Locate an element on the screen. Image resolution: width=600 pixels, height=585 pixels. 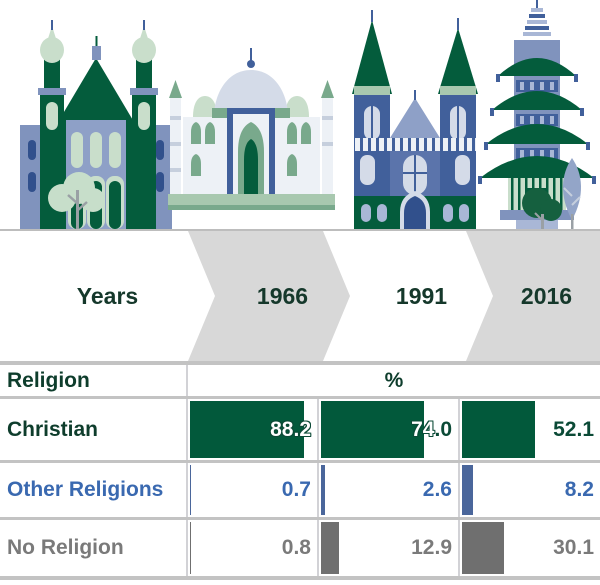
value-none-2016: 30.1 is located at coordinates (573, 547).